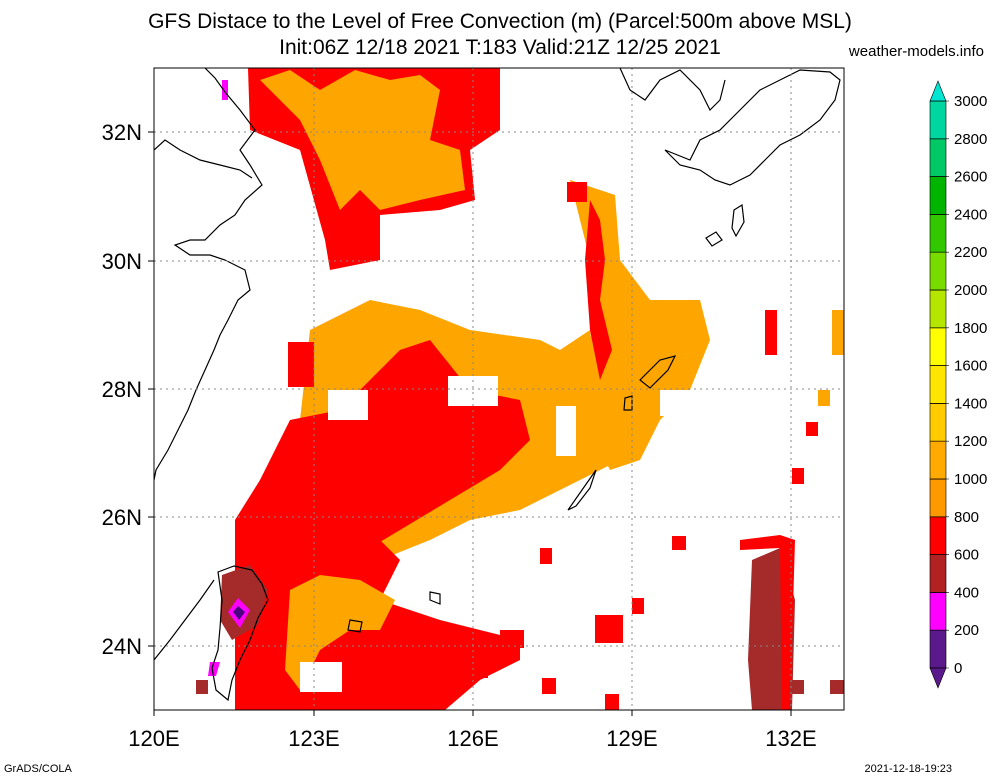  I want to click on colorbar-label: 2000, so click(970, 290).